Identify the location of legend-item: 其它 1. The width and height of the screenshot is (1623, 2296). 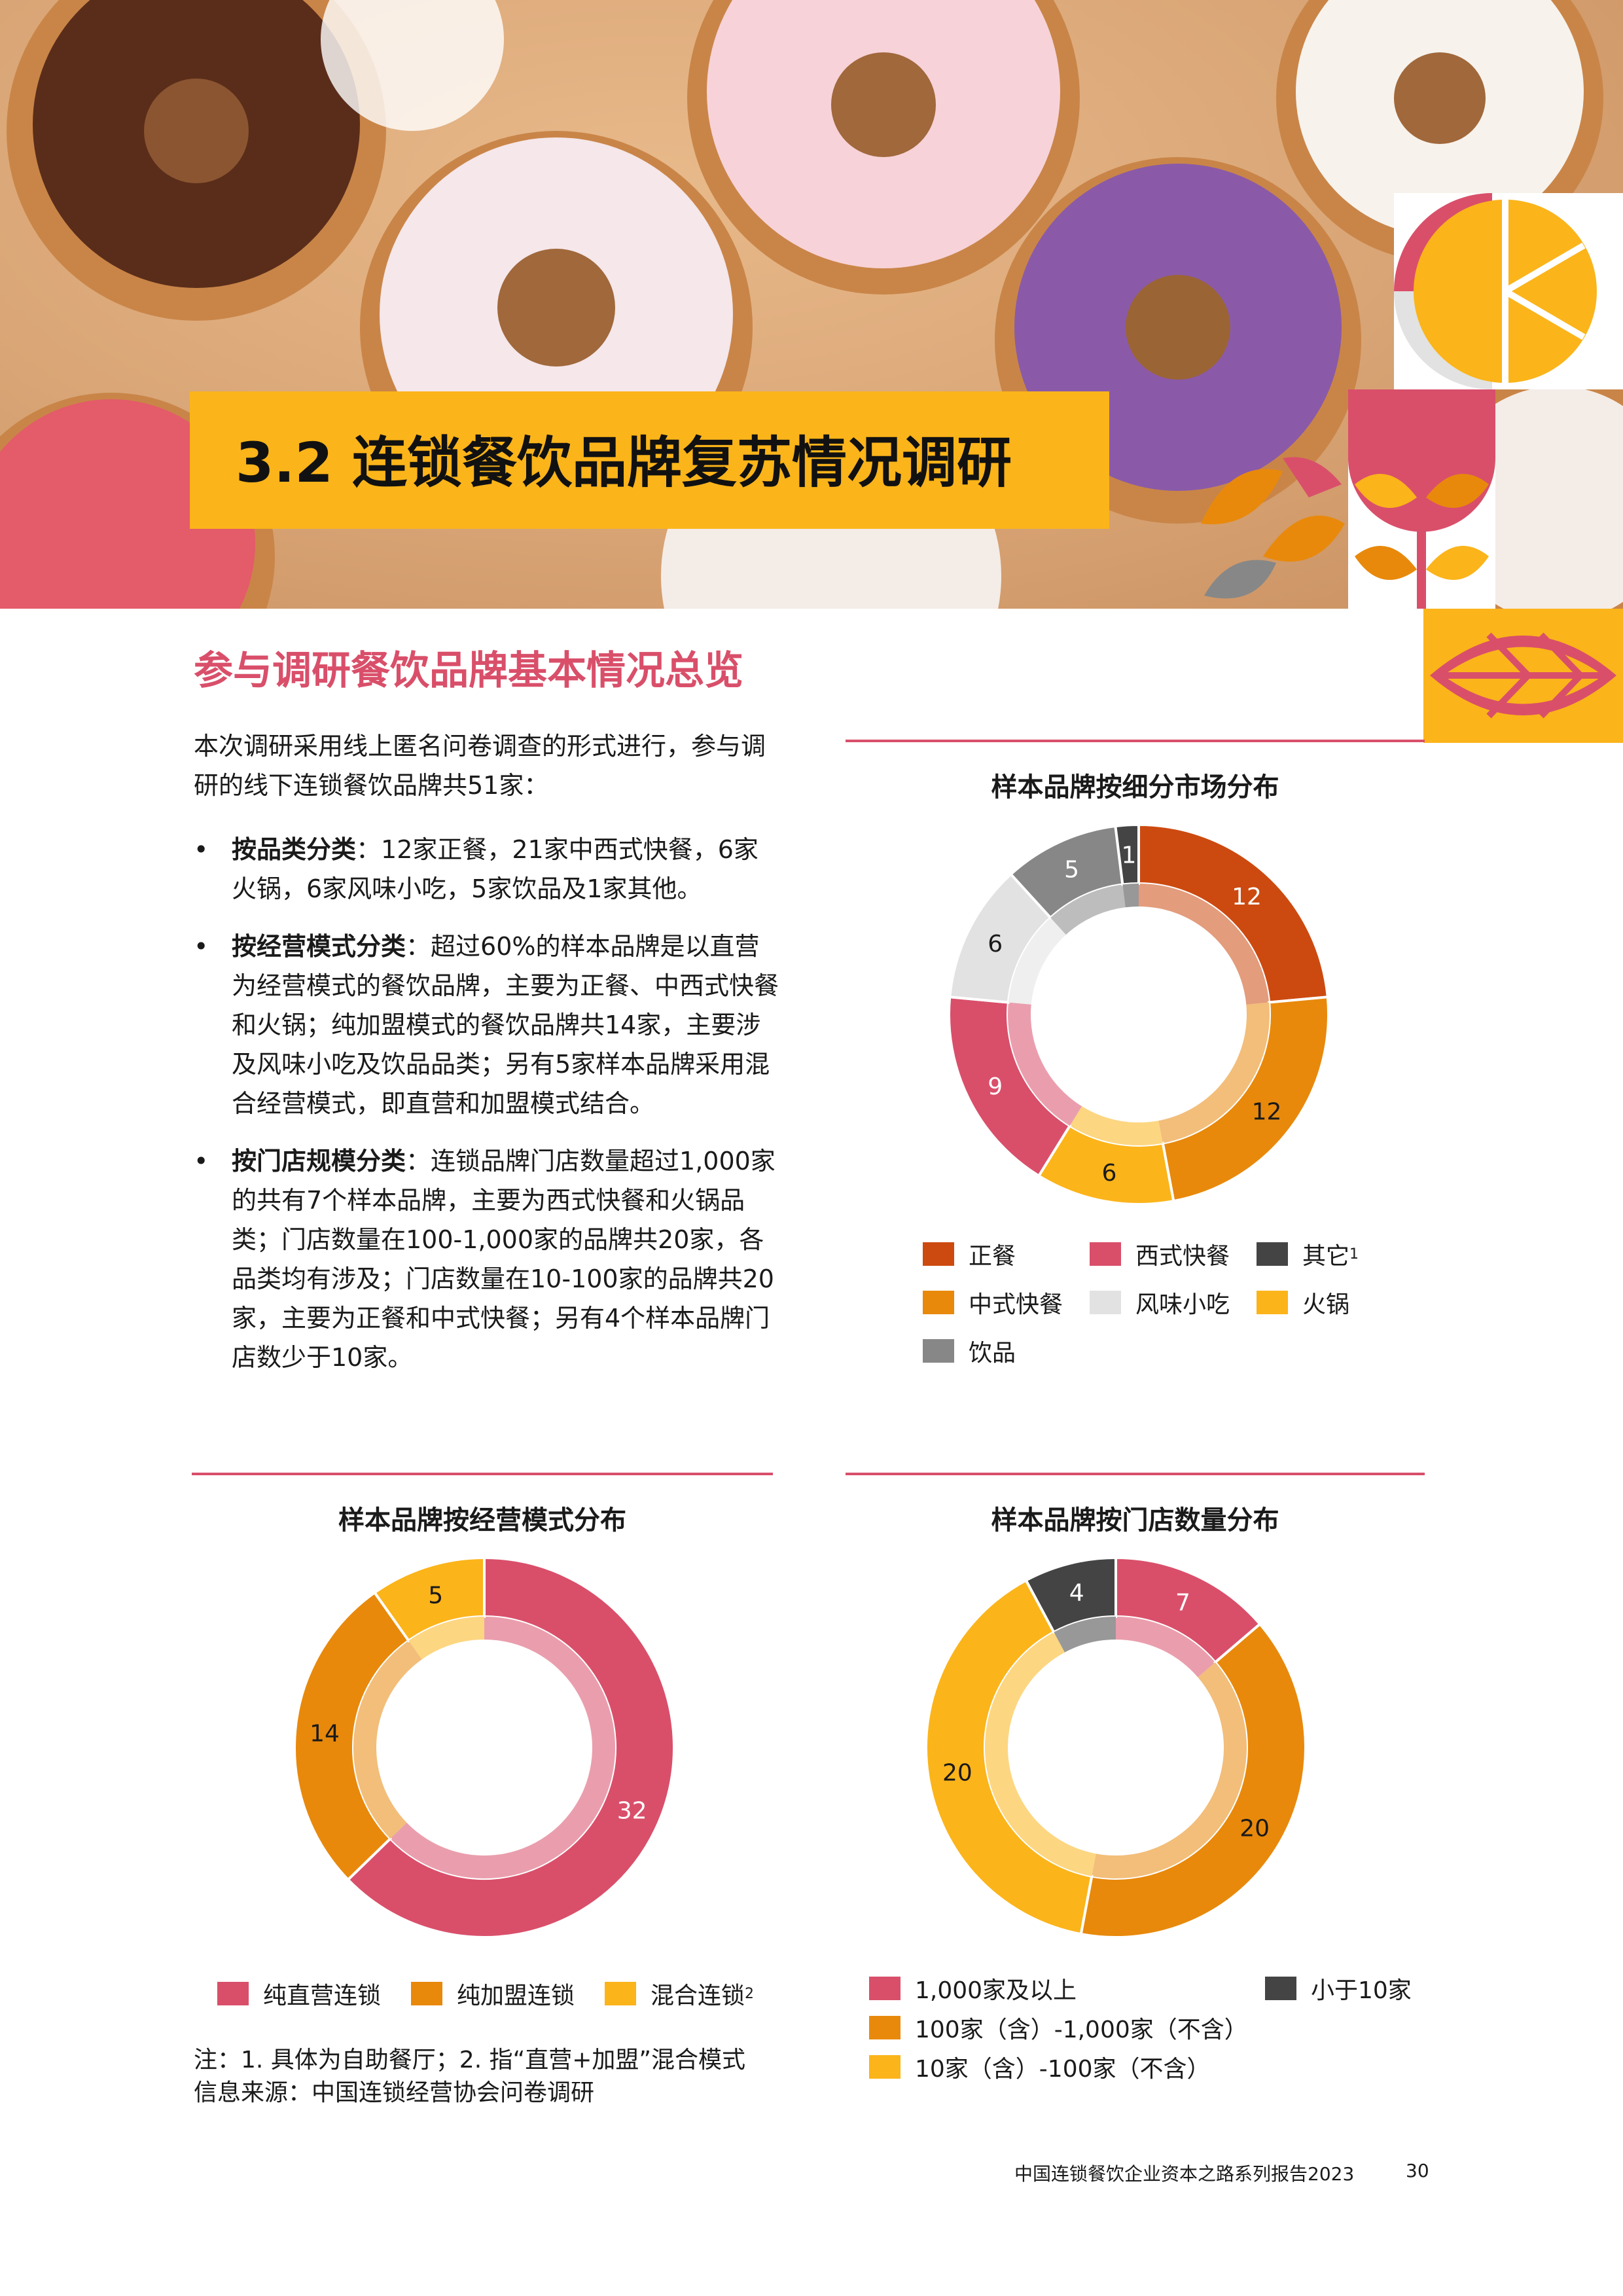
(1322, 1254).